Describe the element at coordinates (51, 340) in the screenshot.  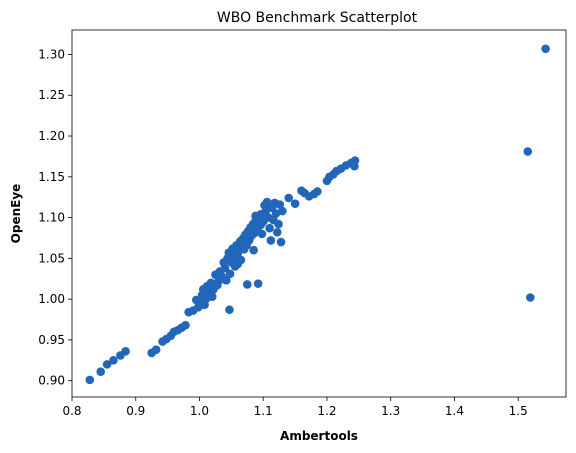
I see `y-tick-label: 0.95` at that location.